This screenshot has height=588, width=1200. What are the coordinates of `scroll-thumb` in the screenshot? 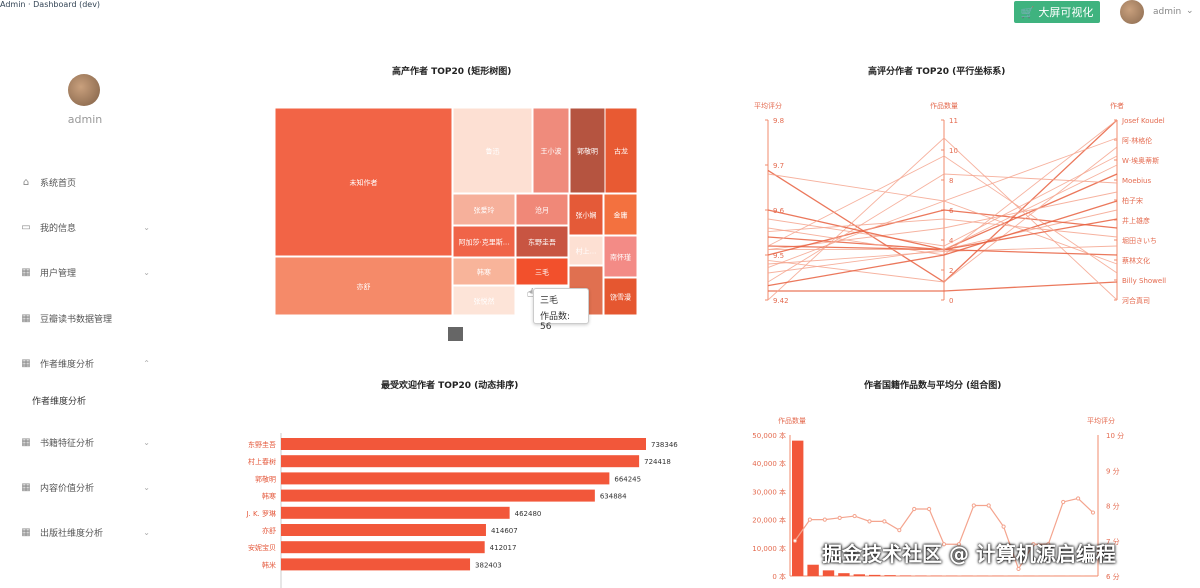 It's located at (455, 334).